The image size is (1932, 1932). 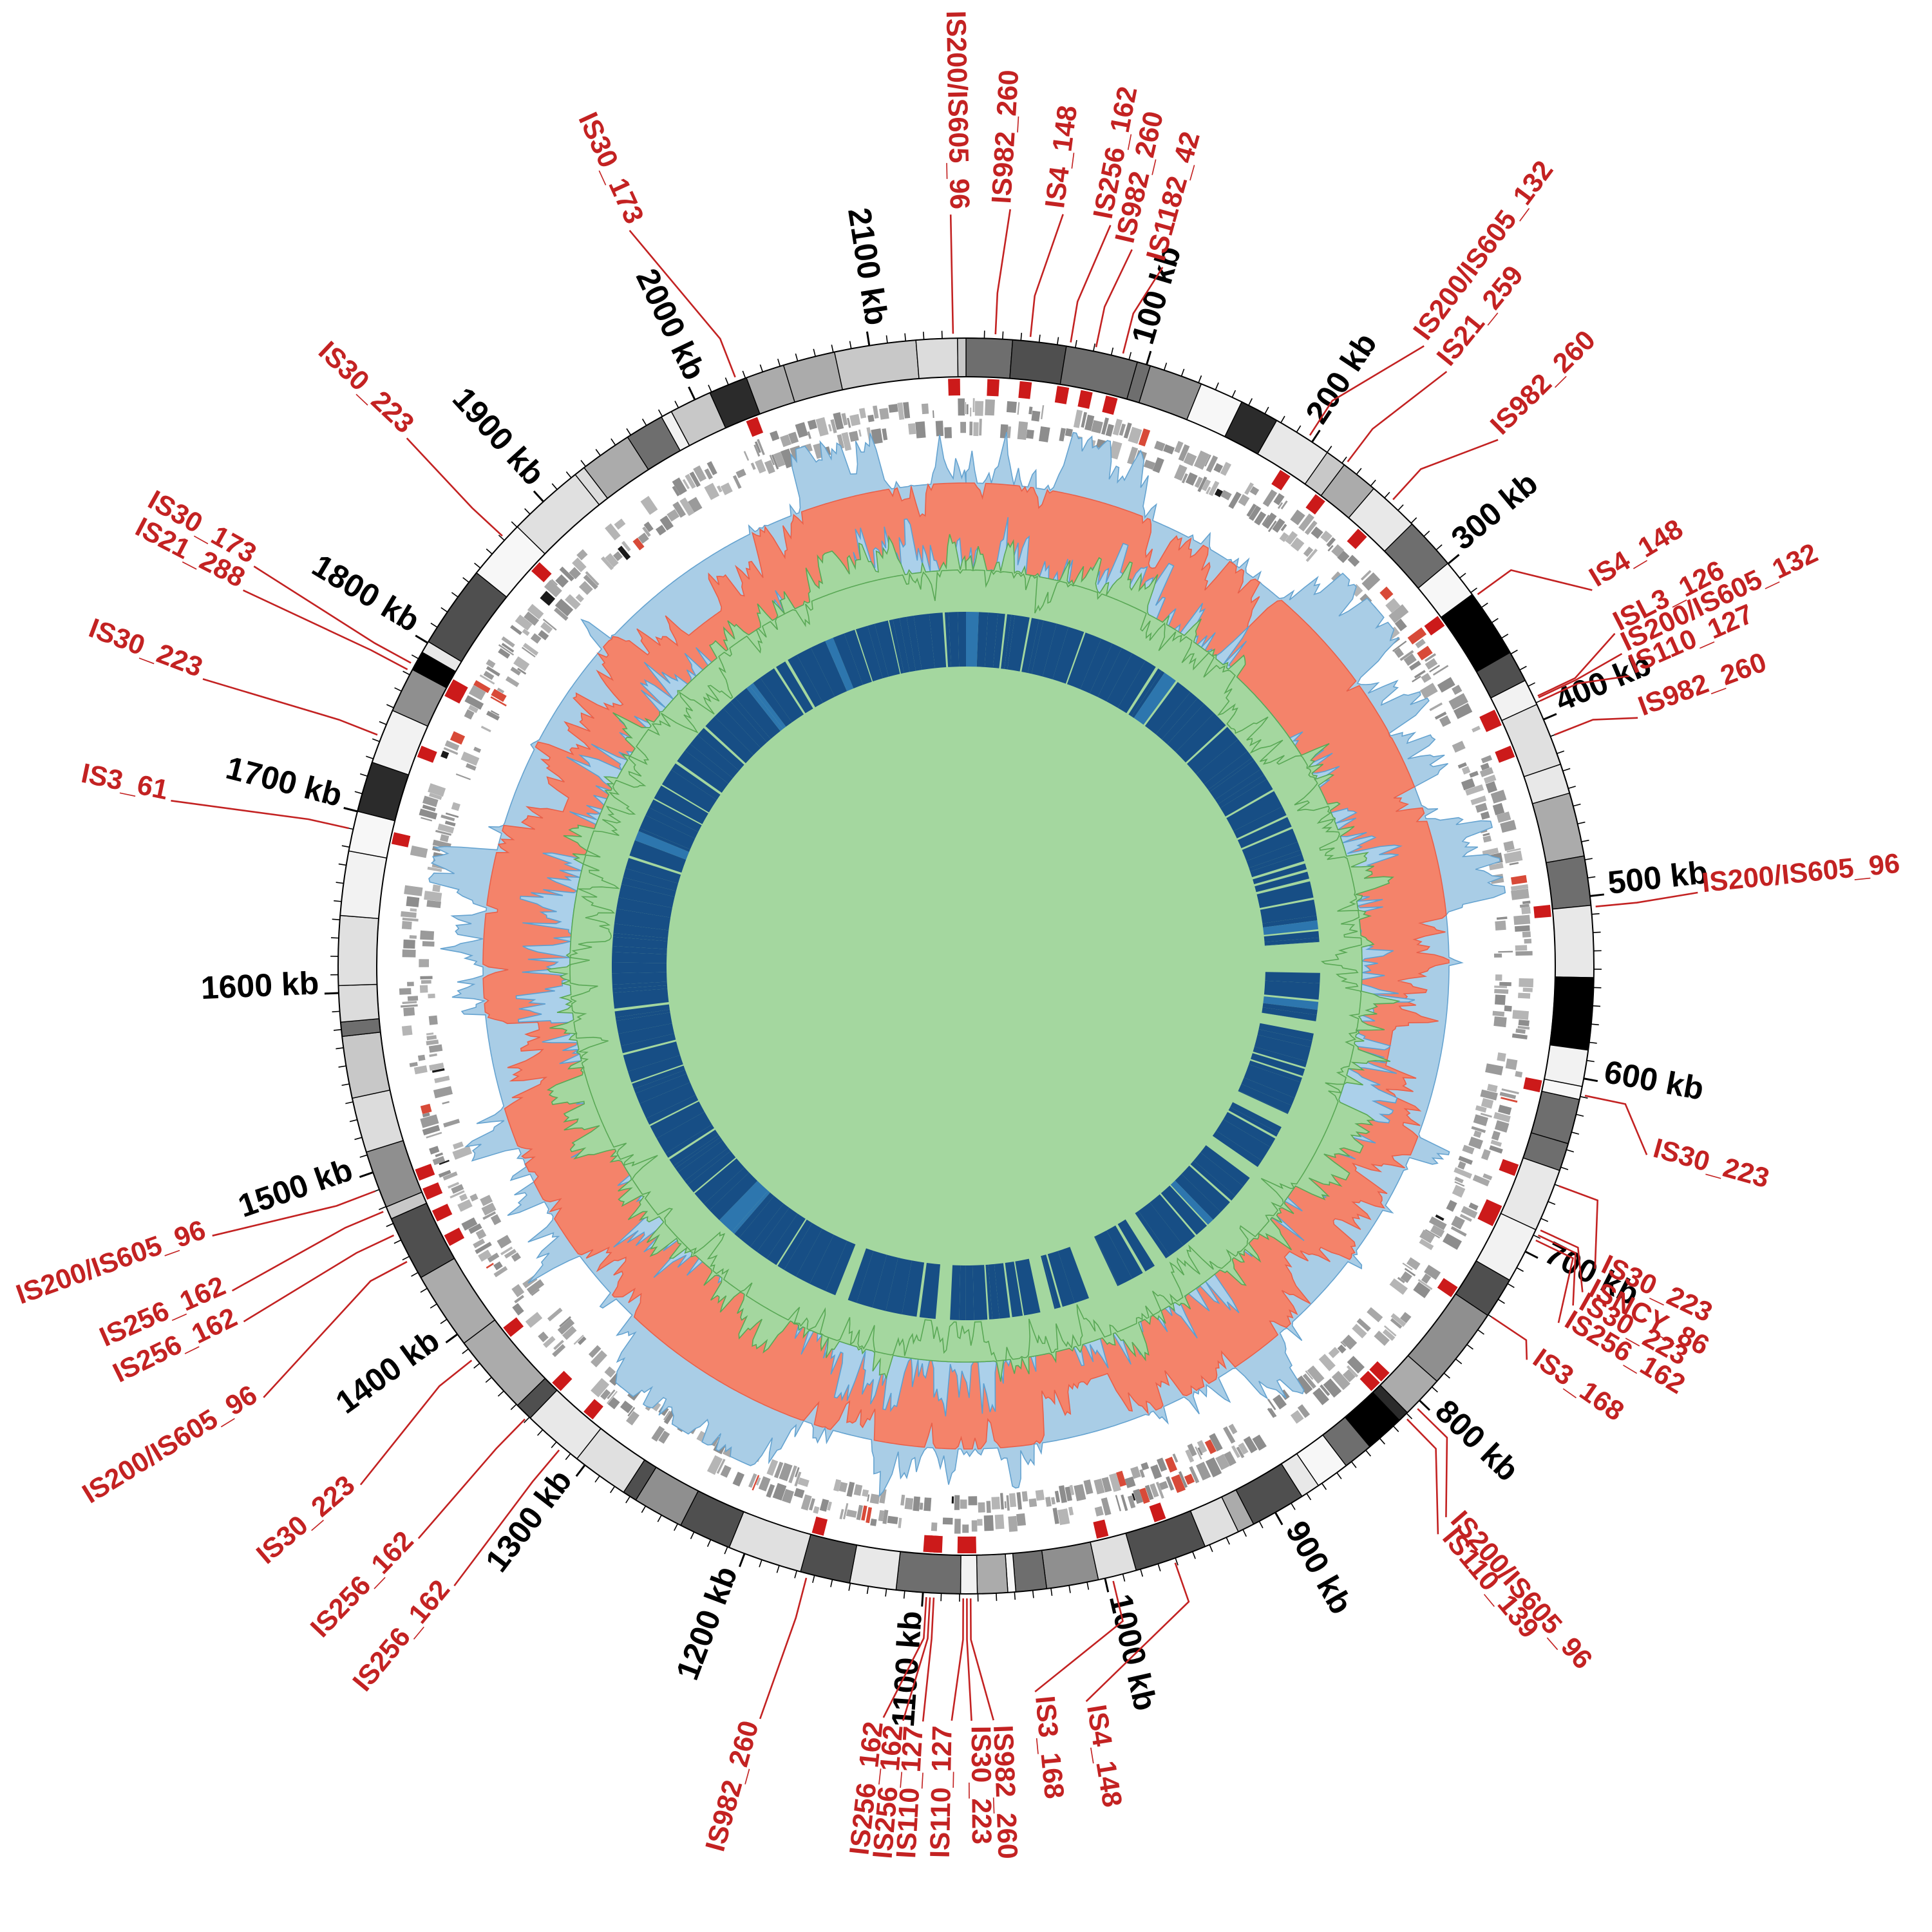 I want to click on is-element-label: IS110_127, so click(x=910, y=1792).